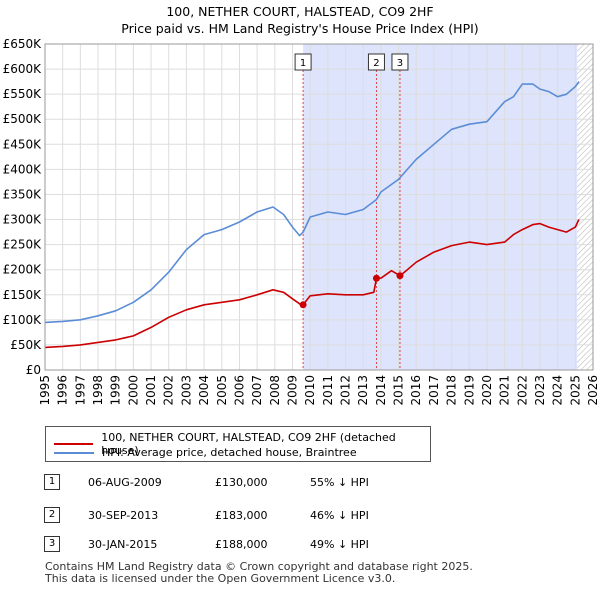 The width and height of the screenshot is (600, 590). Describe the element at coordinates (275, 390) in the screenshot. I see `x-tick-label: 2008` at that location.